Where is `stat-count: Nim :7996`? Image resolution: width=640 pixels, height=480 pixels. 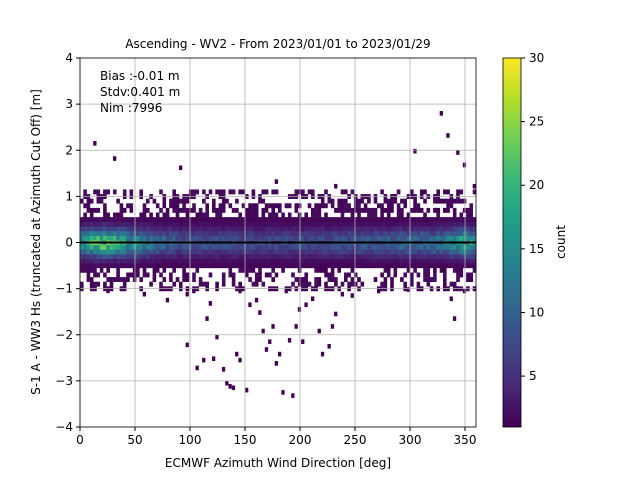 stat-count: Nim :7996 is located at coordinates (131, 108).